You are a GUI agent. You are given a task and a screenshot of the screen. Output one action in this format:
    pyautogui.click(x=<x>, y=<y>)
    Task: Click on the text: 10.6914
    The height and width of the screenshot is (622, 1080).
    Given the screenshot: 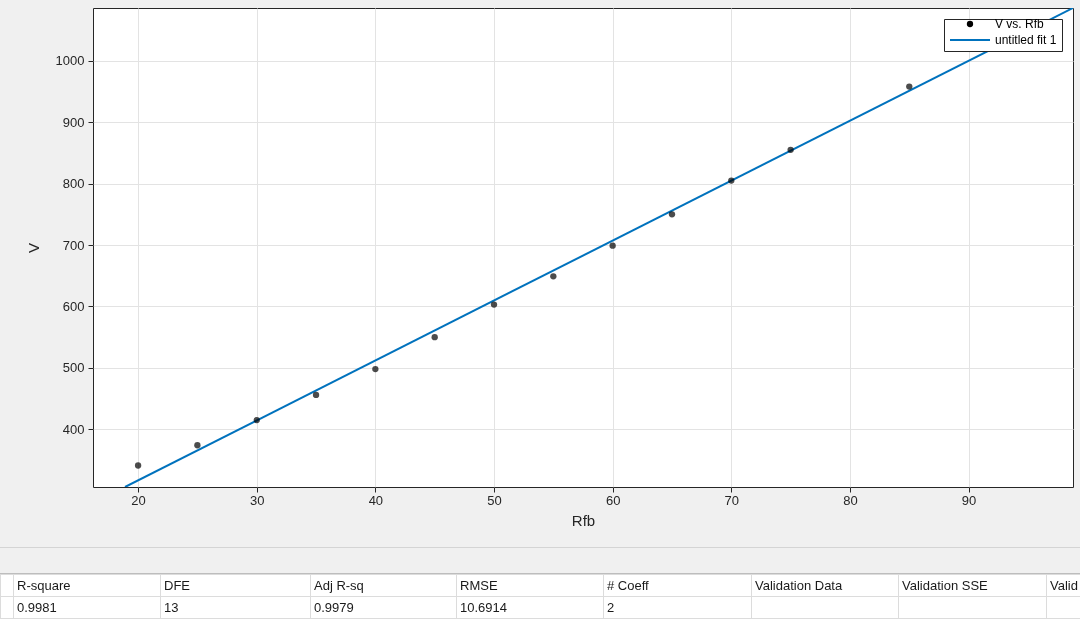 What is the action you would take?
    pyautogui.click(x=530, y=607)
    